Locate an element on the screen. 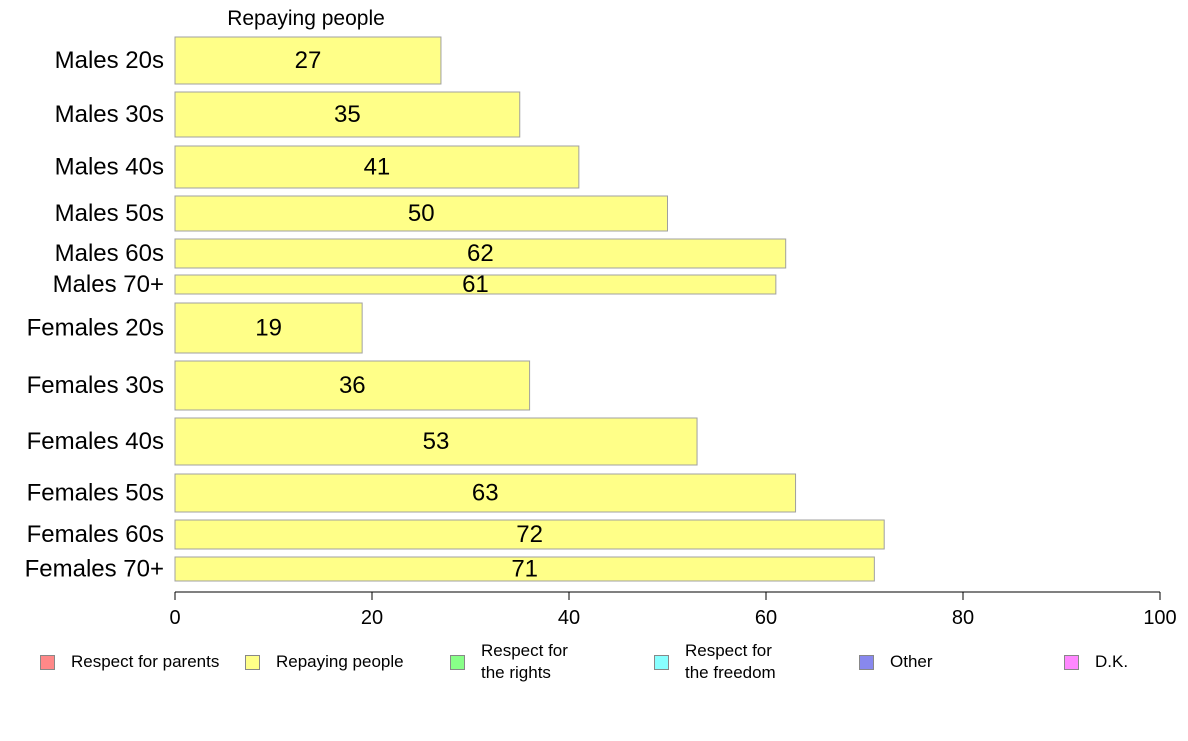 The height and width of the screenshot is (741, 1188). legend-item: Respect for the rights is located at coordinates (509, 662).